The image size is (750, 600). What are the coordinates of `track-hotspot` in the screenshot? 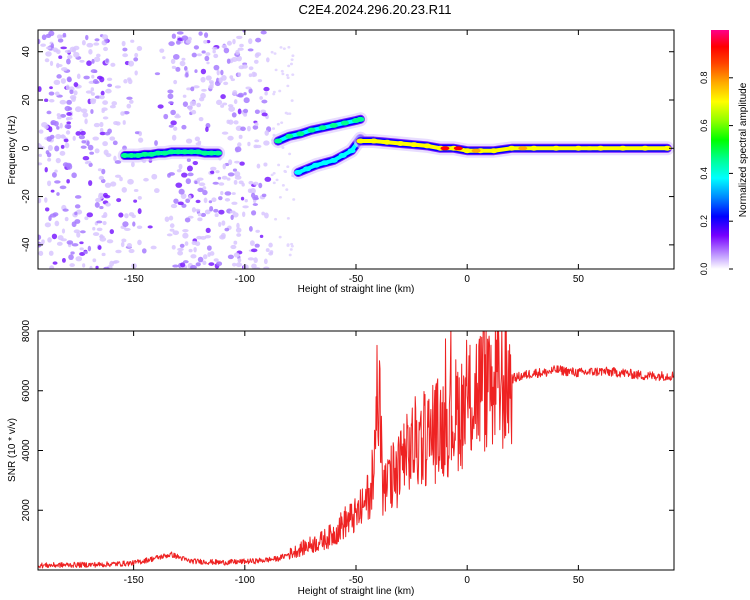 It's located at (523, 148).